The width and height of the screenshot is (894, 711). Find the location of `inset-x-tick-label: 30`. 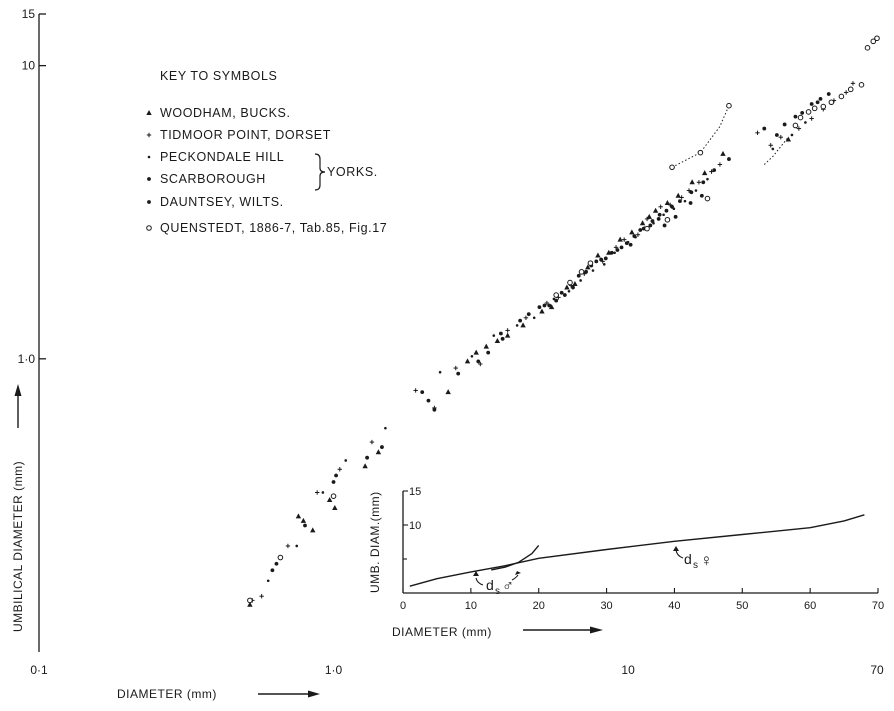

inset-x-tick-label: 30 is located at coordinates (606, 606).